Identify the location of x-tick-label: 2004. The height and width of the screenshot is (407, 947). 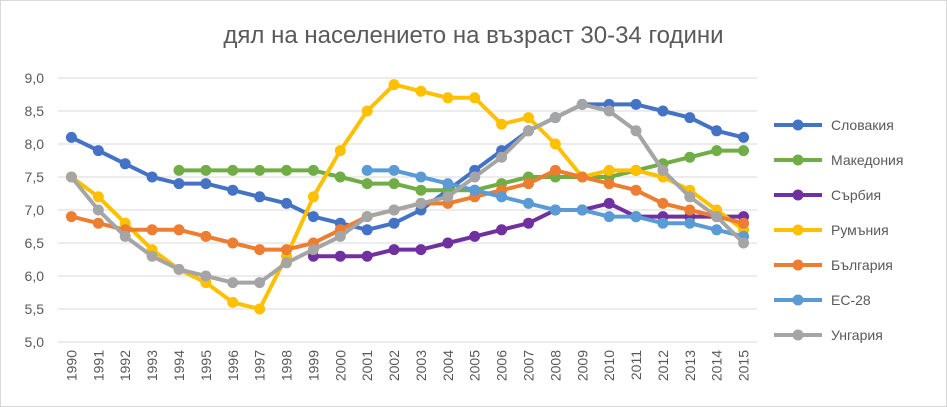
(448, 365).